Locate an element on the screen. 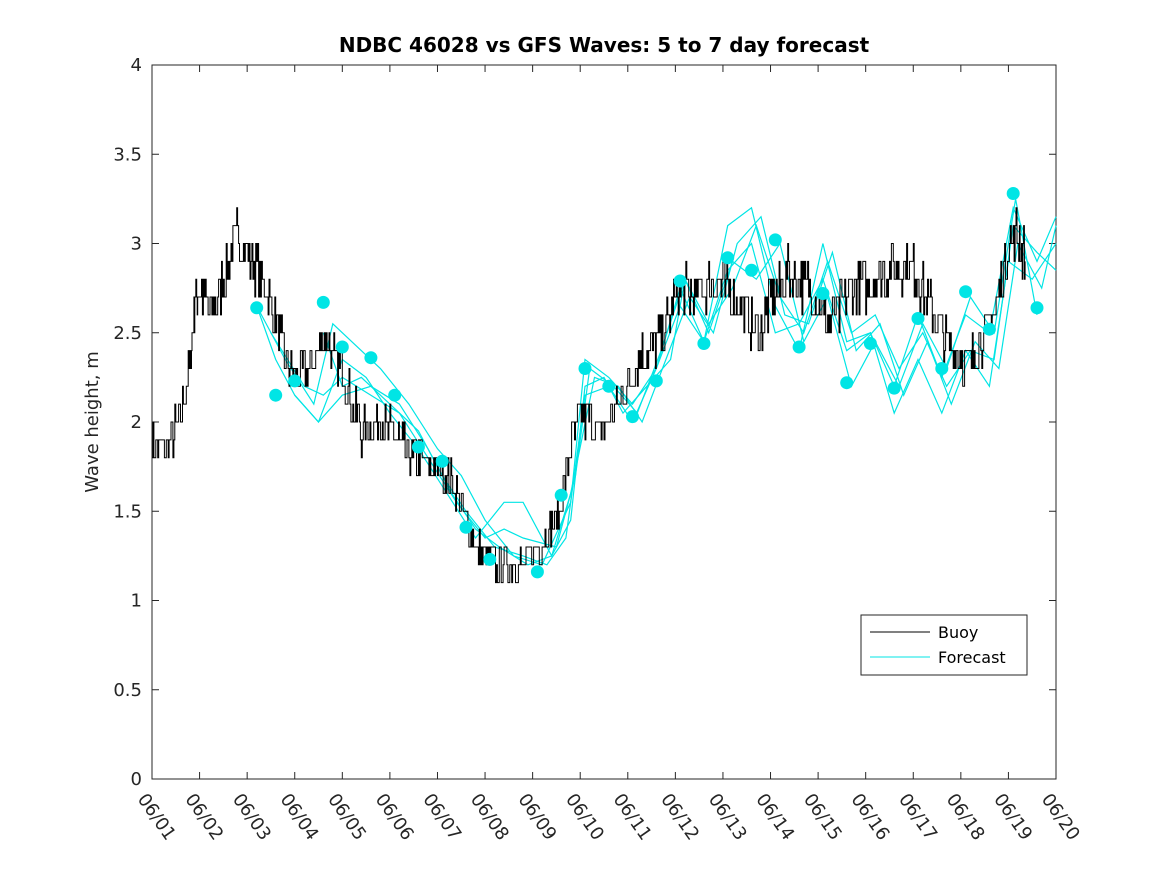 The height and width of the screenshot is (875, 1167). y-tick-label: 3.5 is located at coordinates (127, 154).